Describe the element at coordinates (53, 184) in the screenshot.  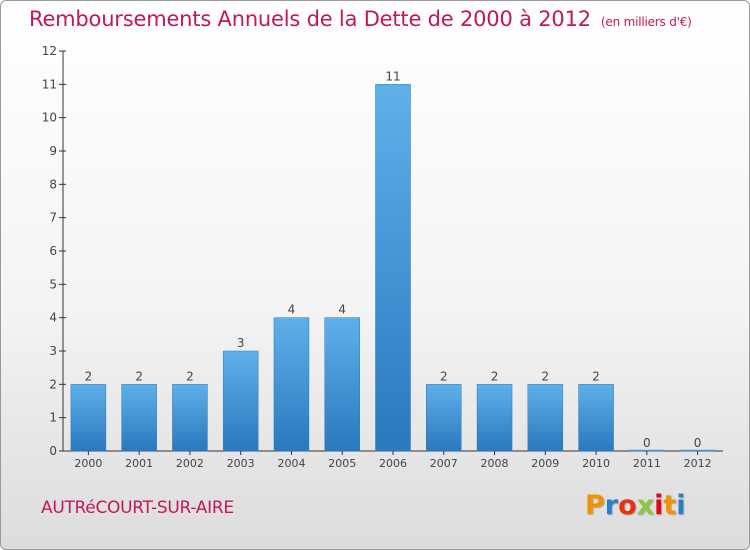
I see `y-tick-label: 8` at that location.